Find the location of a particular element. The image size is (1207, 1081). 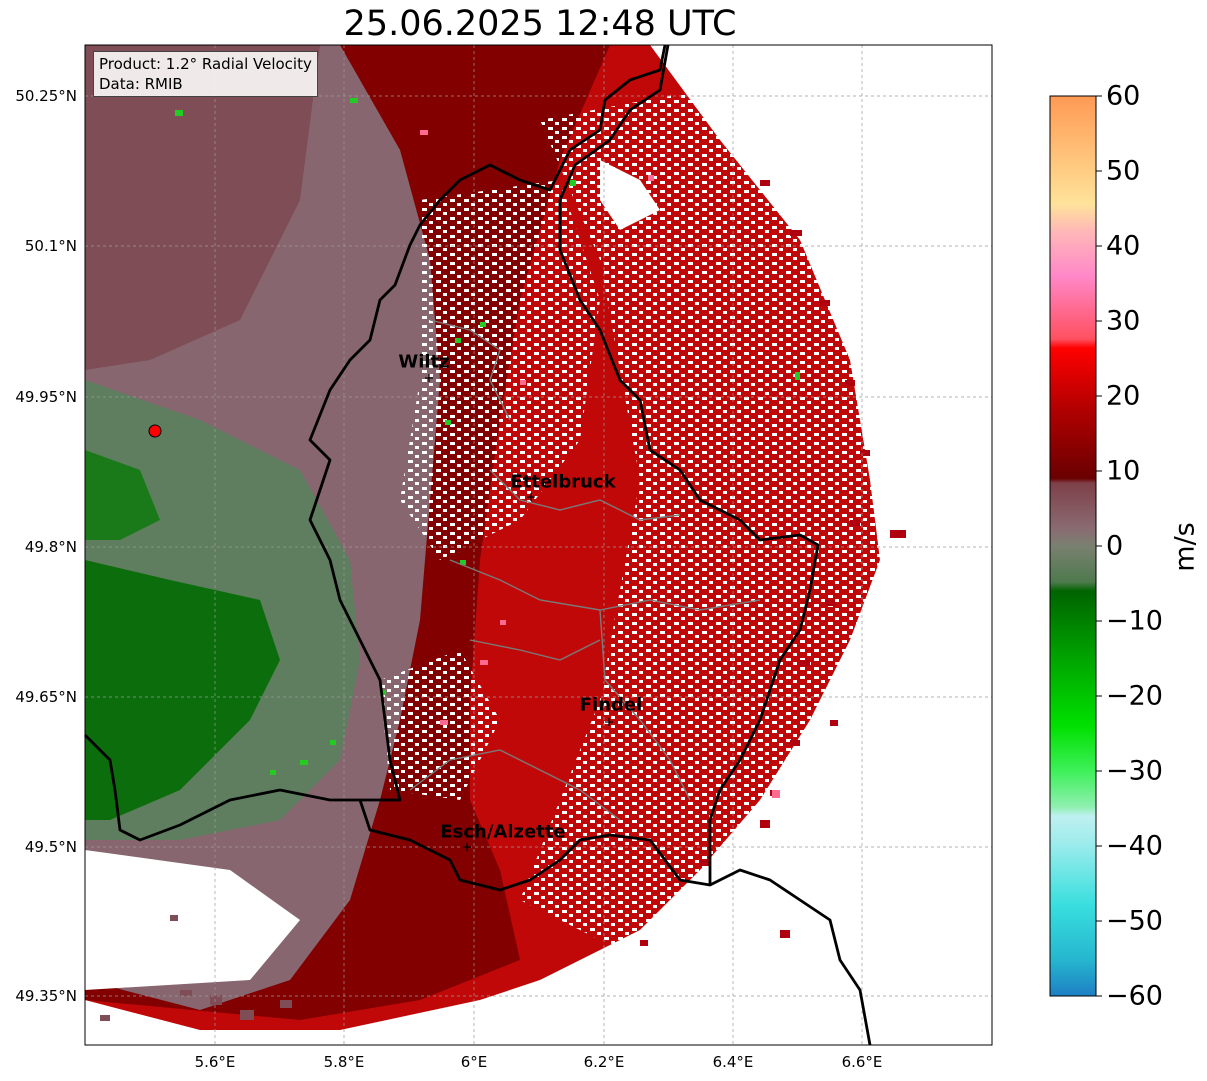

colorbar is located at coordinates (1073, 546).